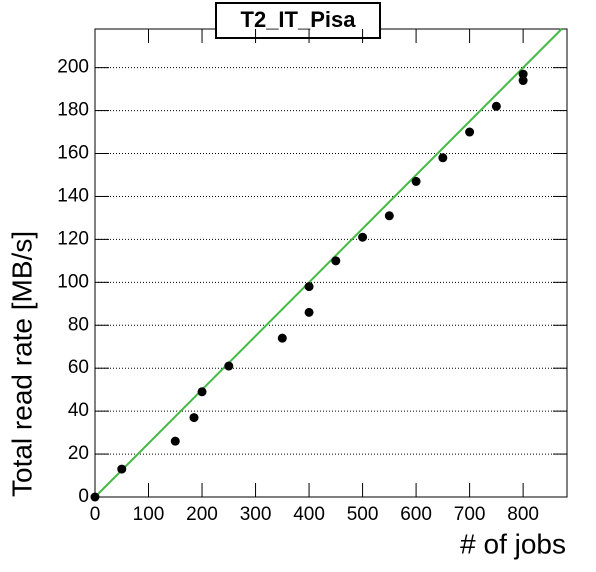  Describe the element at coordinates (523, 514) in the screenshot. I see `x-tick-label: 800` at that location.